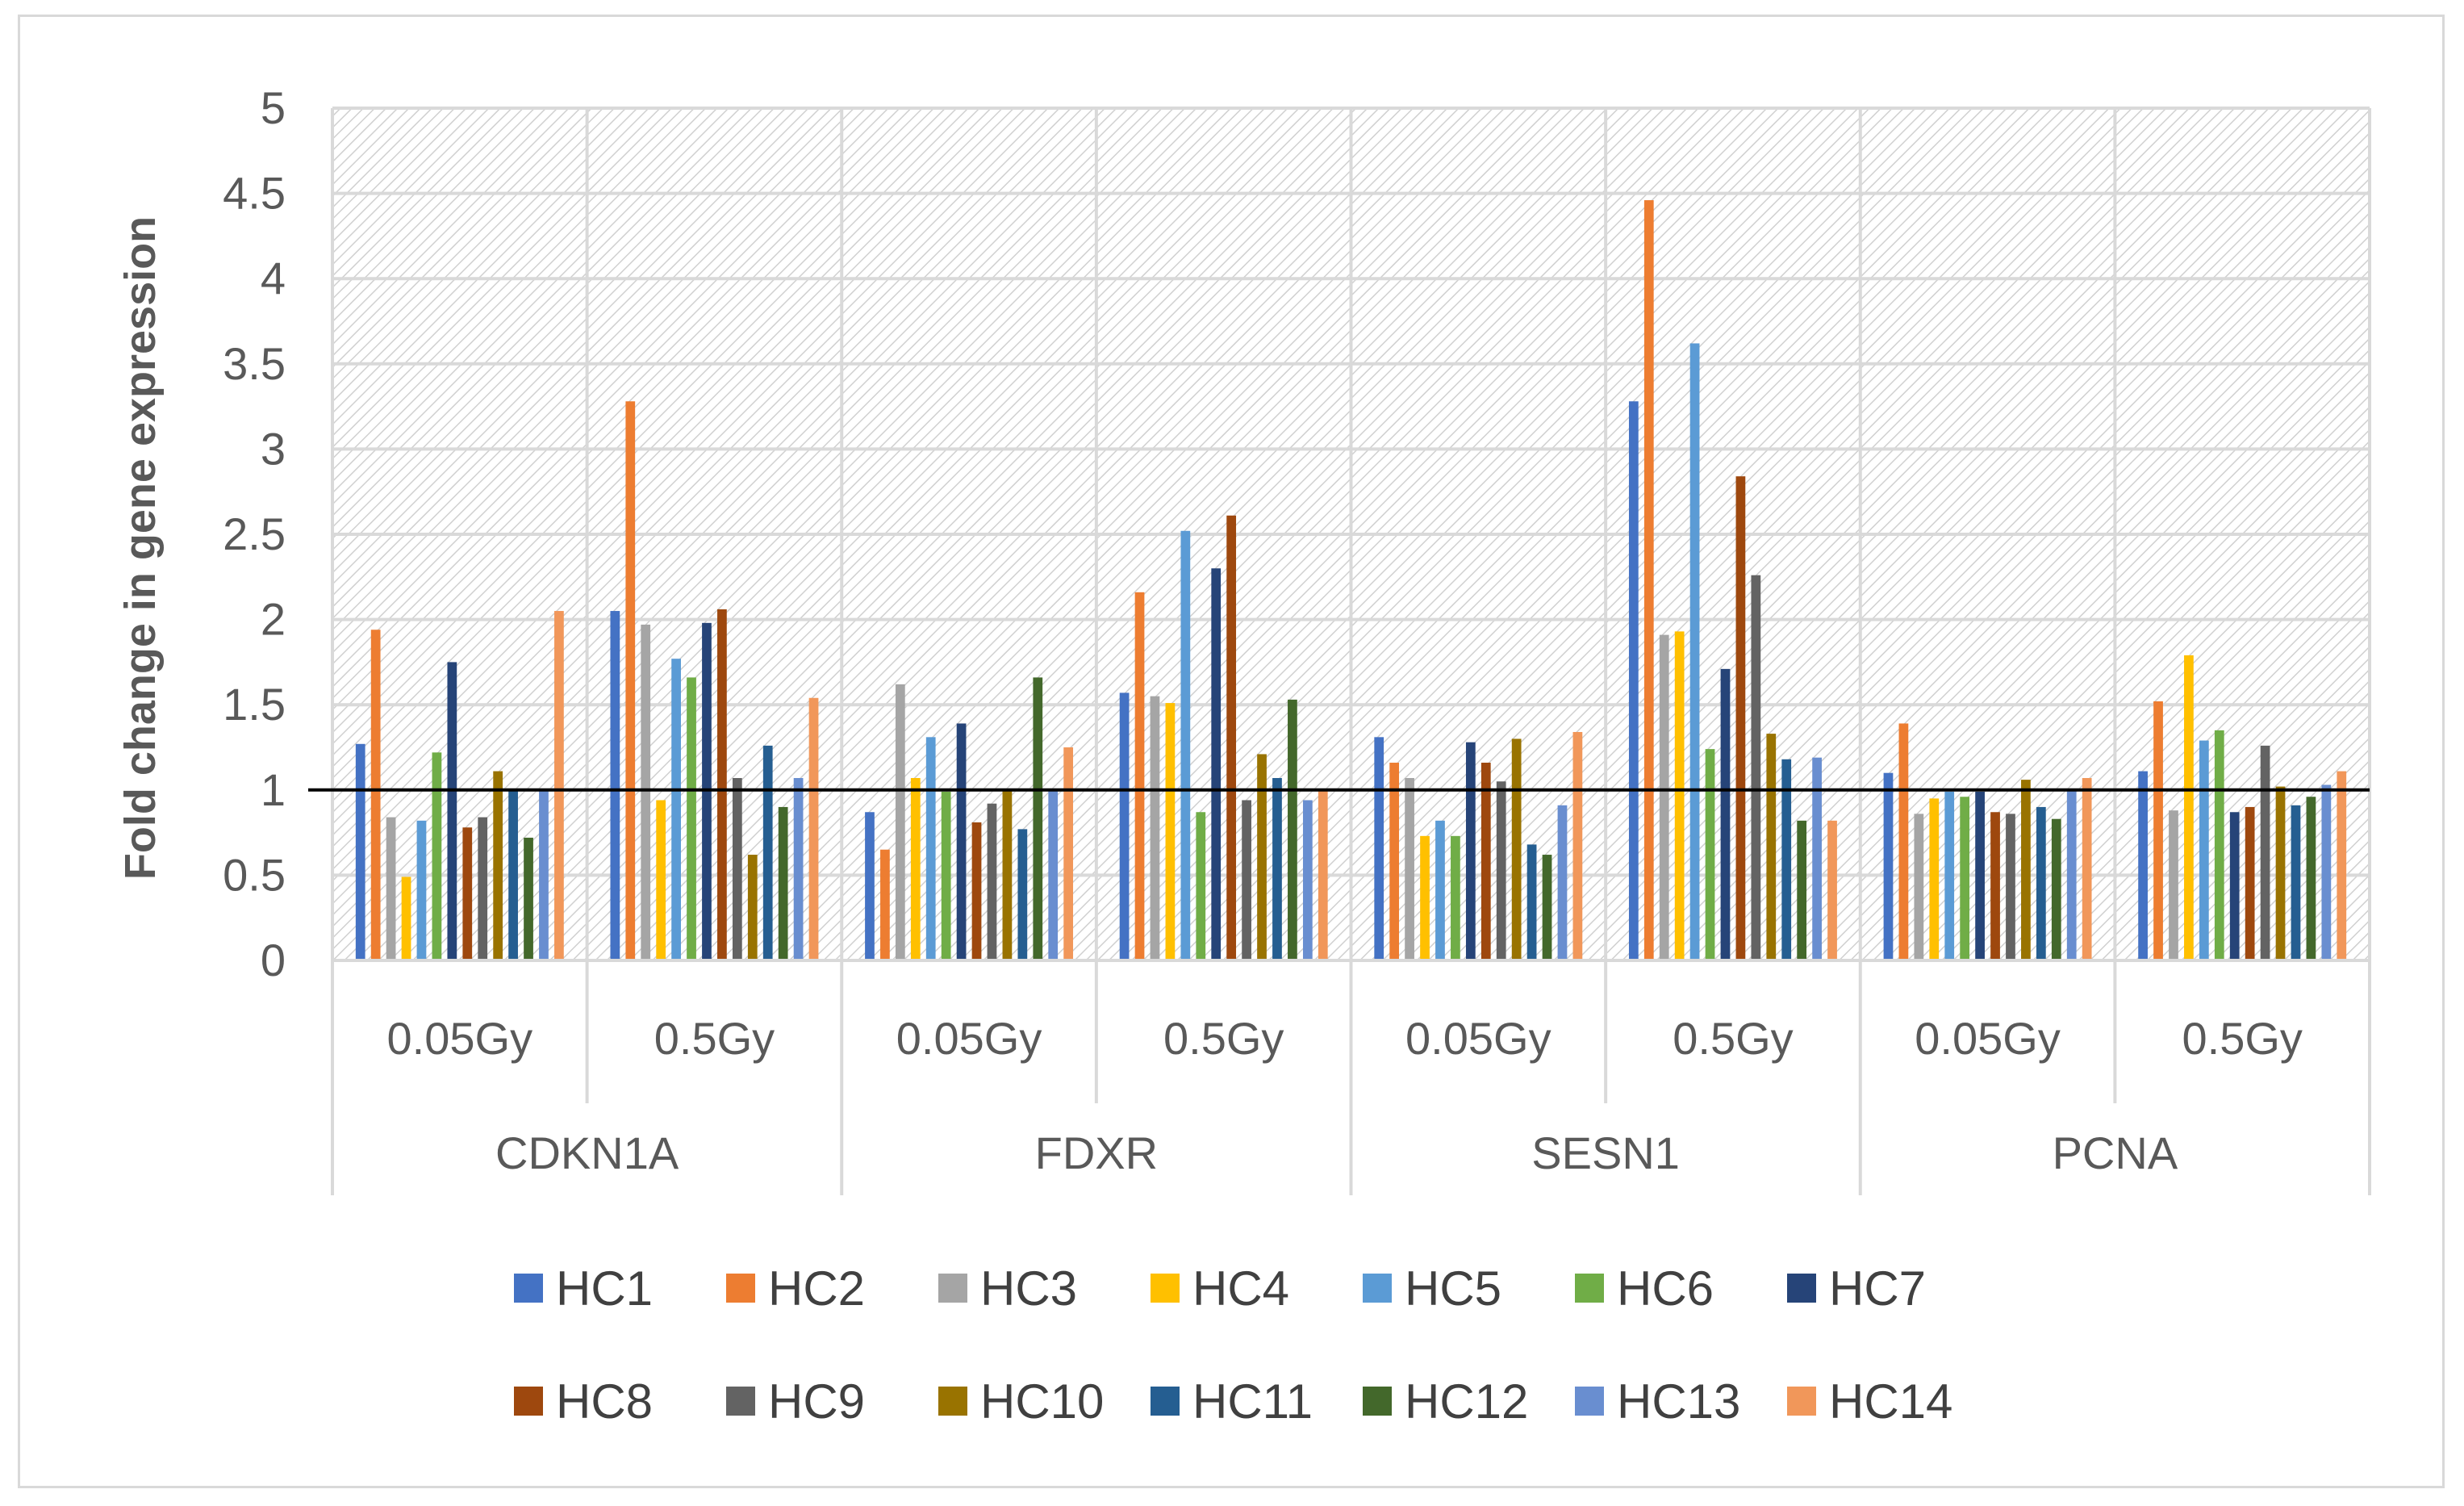 This screenshot has height=1506, width=2464. I want to click on legend-item-hc3: HC3, so click(1007, 1289).